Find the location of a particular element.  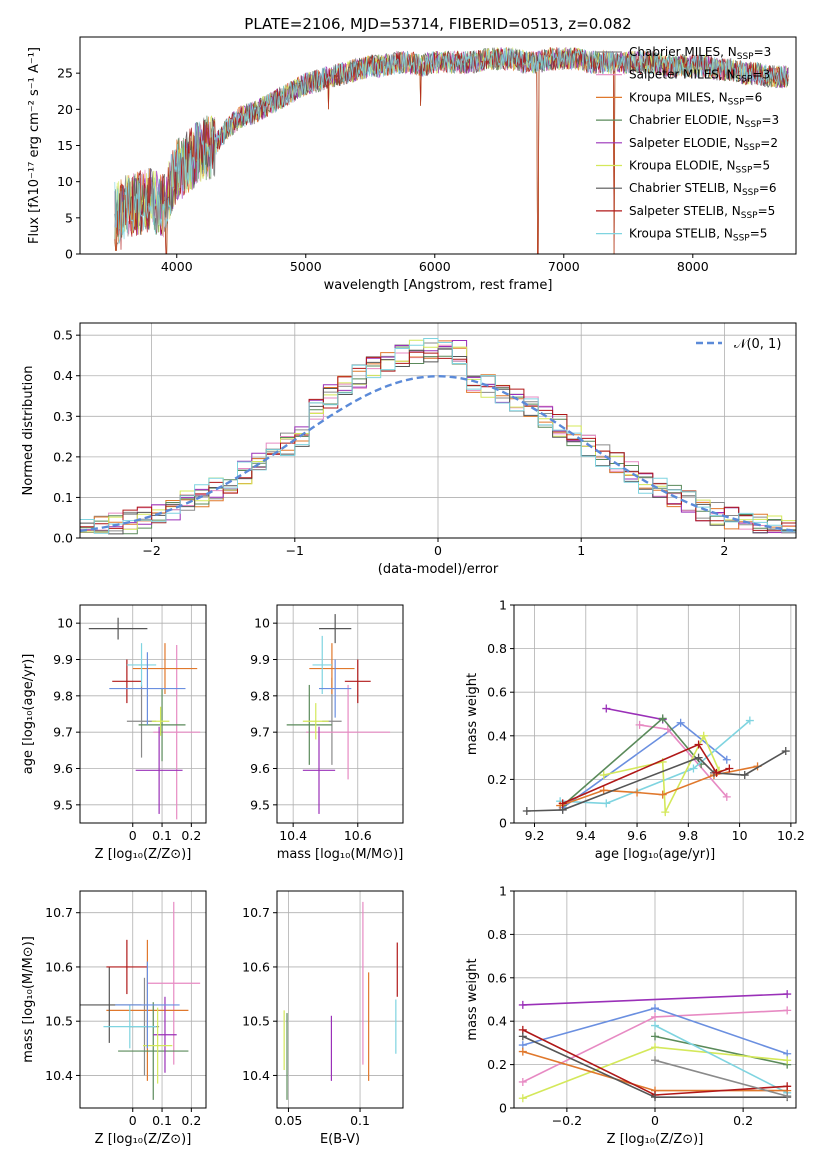

x-tick-label: 9.8 is located at coordinates (688, 835).